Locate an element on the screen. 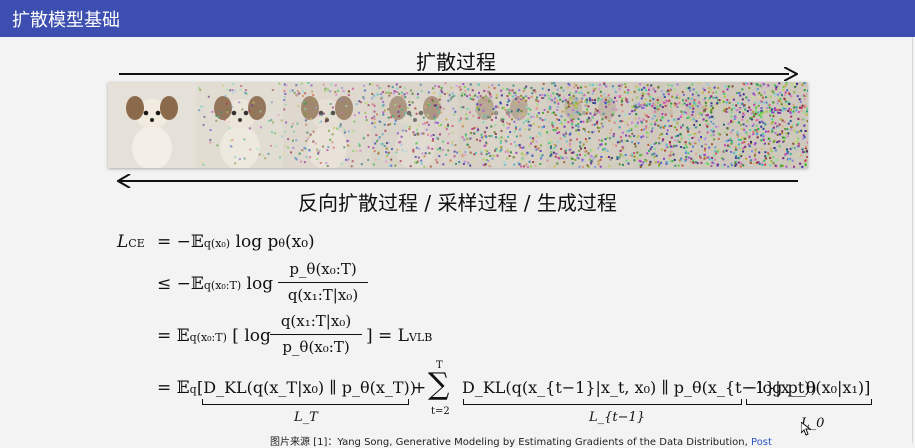 Image resolution: width=915 pixels, height=448 pixels. eq-lce: LCE is located at coordinates (131, 242).